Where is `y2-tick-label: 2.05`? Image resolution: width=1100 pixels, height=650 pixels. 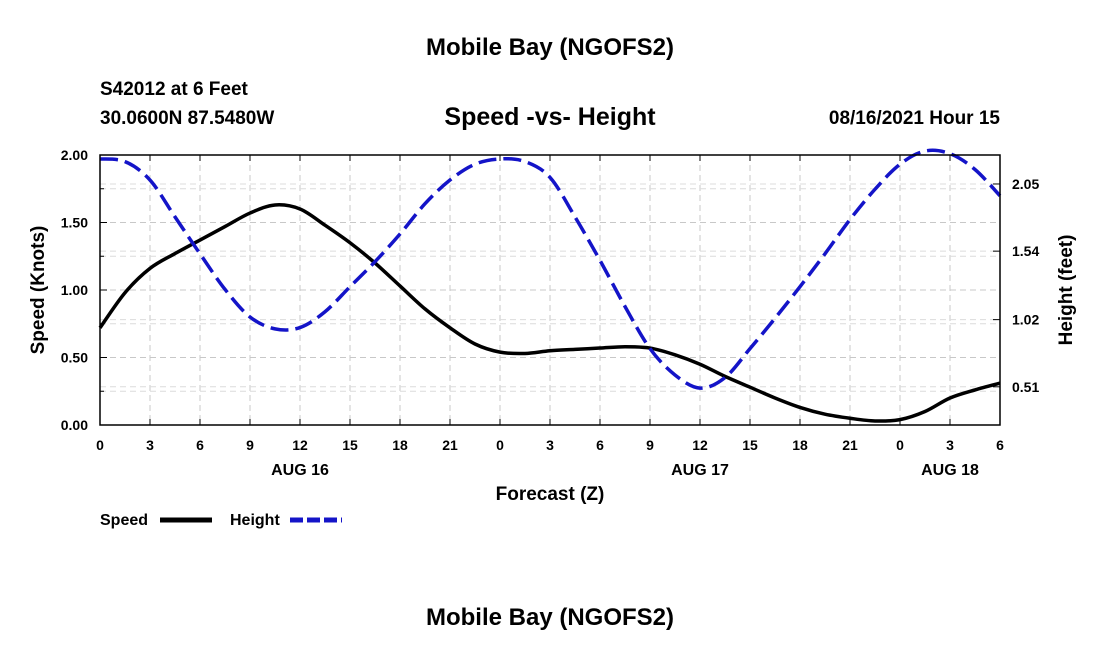 y2-tick-label: 2.05 is located at coordinates (1025, 184).